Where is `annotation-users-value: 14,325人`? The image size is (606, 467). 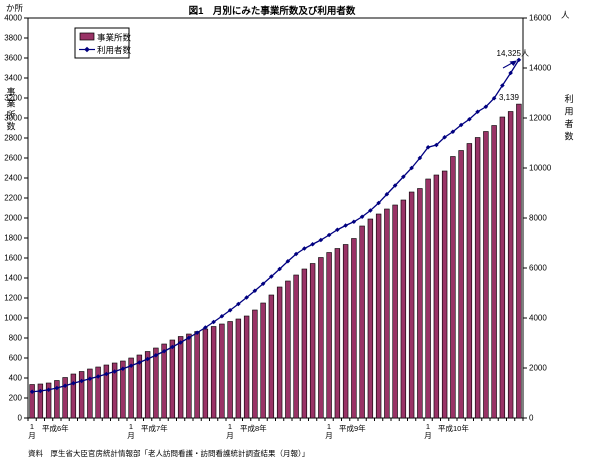
annotation-users-value: 14,325人 is located at coordinates (513, 53).